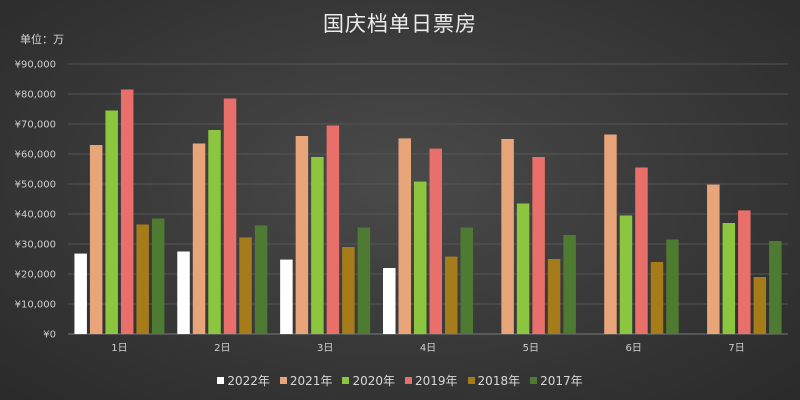 The width and height of the screenshot is (800, 400). I want to click on bar-2018年-4日, so click(451, 295).